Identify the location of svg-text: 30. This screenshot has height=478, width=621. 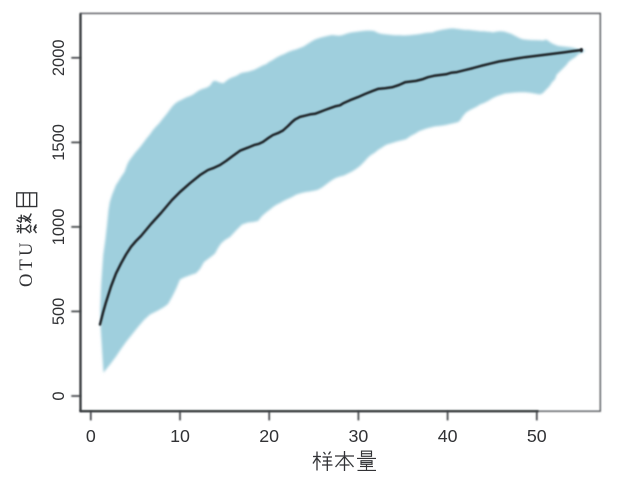
(359, 436).